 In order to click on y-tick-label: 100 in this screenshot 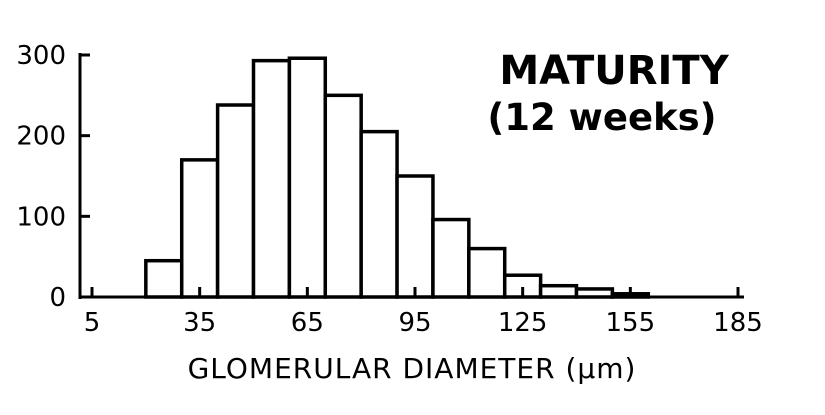, I will do `click(41, 217)`.